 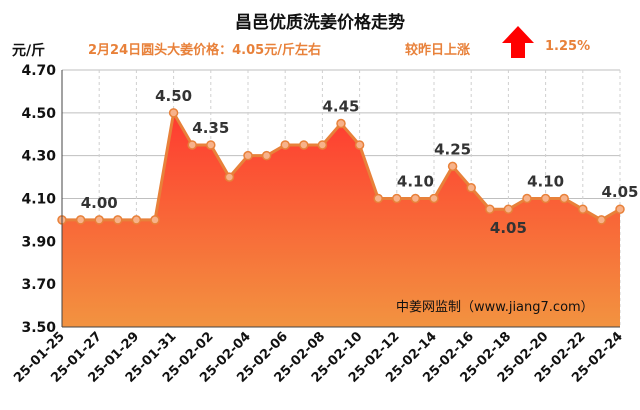 I want to click on y-tick-label: 4.30, so click(x=38, y=157).